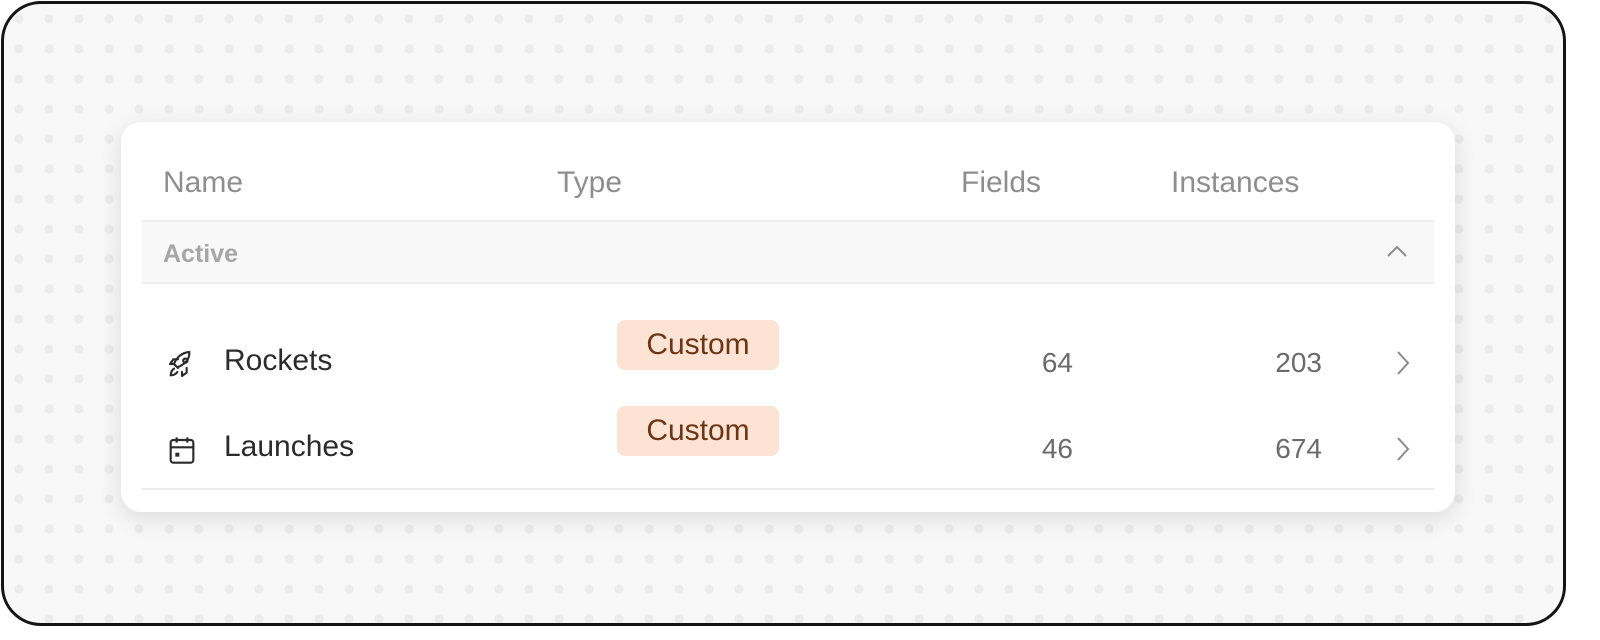 The height and width of the screenshot is (640, 1600). I want to click on column-header-fields: Fields, so click(1001, 182).